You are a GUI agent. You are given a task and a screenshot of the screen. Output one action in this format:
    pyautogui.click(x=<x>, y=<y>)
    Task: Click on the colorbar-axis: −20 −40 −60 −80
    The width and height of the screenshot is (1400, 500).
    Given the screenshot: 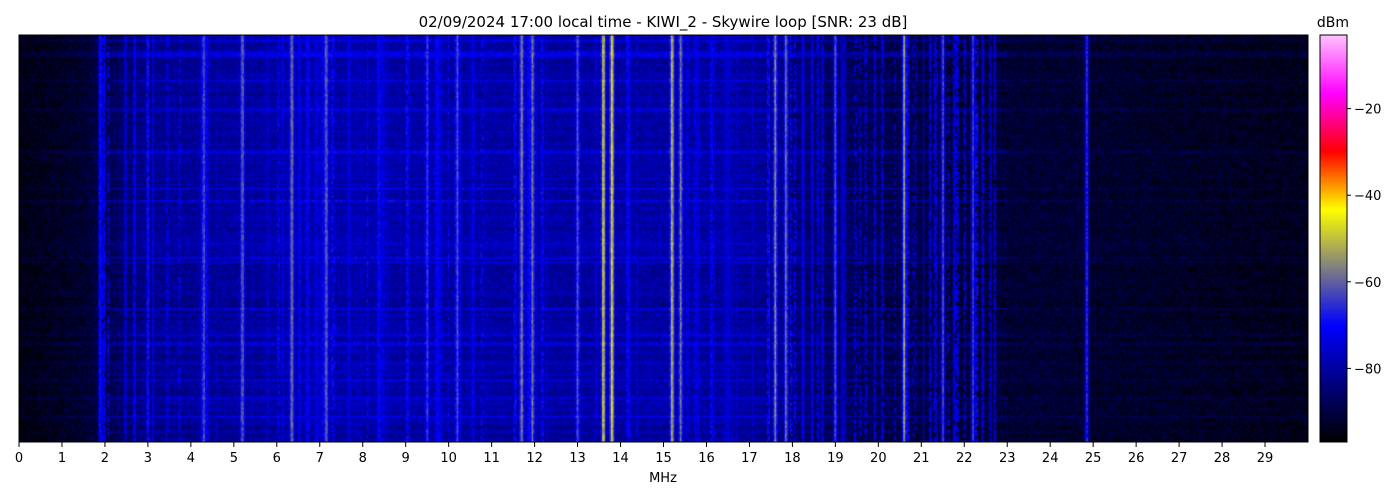 What is the action you would take?
    pyautogui.click(x=1364, y=240)
    